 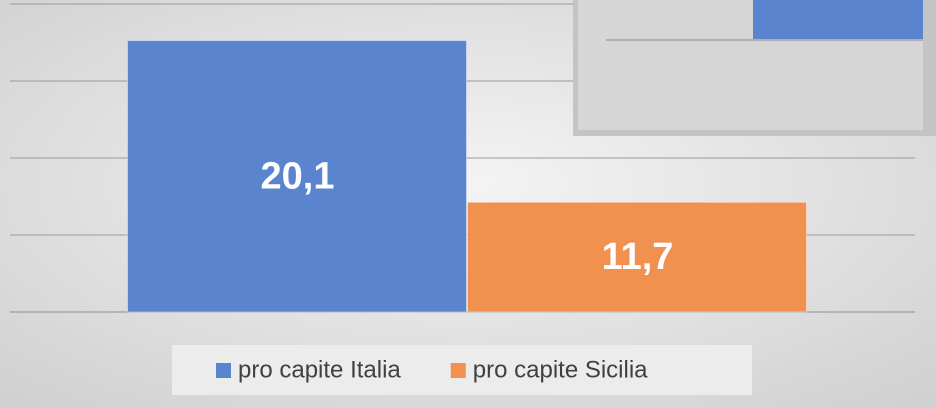 I want to click on data-label: 20,1, so click(x=298, y=176).